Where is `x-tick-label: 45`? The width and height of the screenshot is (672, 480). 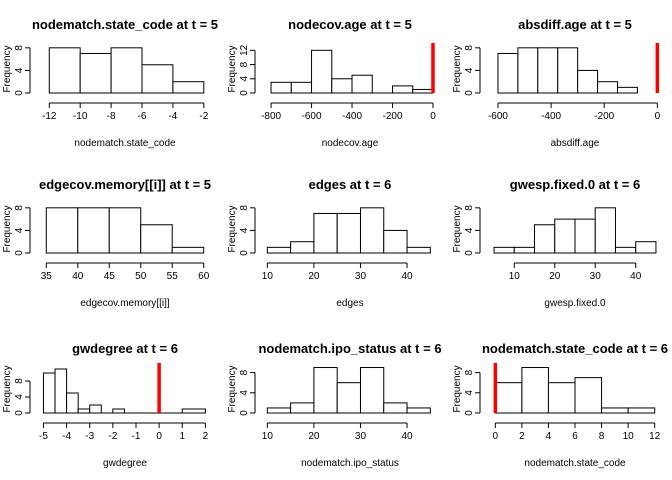 x-tick-label: 45 is located at coordinates (110, 276).